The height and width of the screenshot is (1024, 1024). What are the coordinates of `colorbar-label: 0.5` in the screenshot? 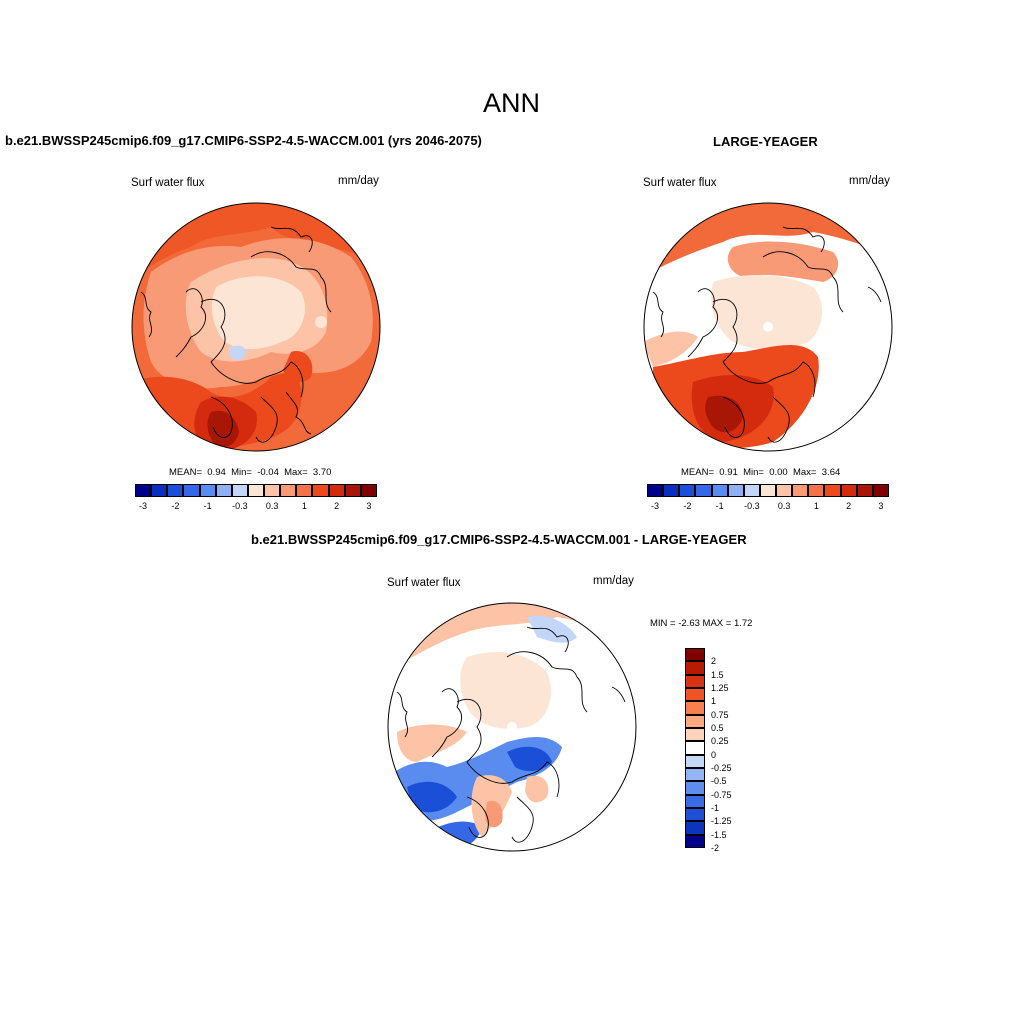 It's located at (717, 728).